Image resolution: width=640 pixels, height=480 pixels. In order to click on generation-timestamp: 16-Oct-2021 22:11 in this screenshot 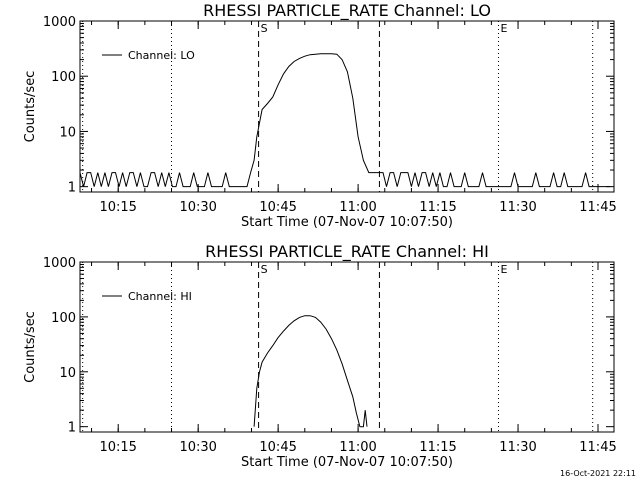, I will do `click(598, 473)`.